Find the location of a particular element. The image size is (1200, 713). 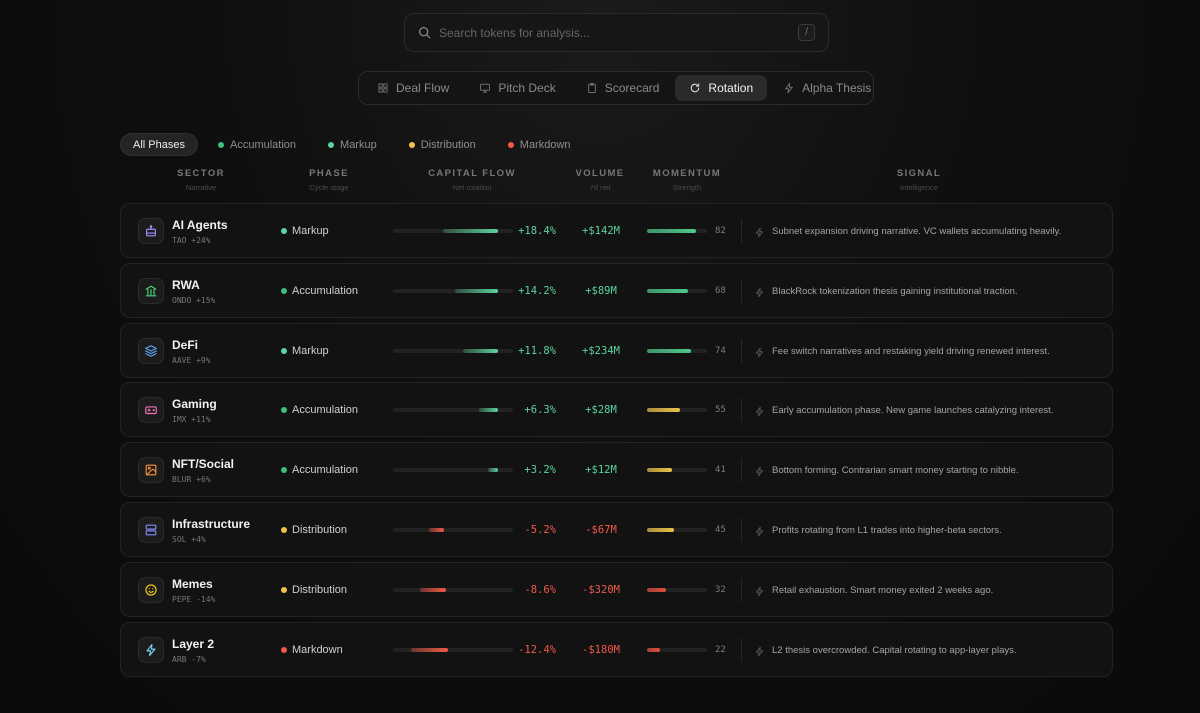

robot-icon is located at coordinates (151, 231).